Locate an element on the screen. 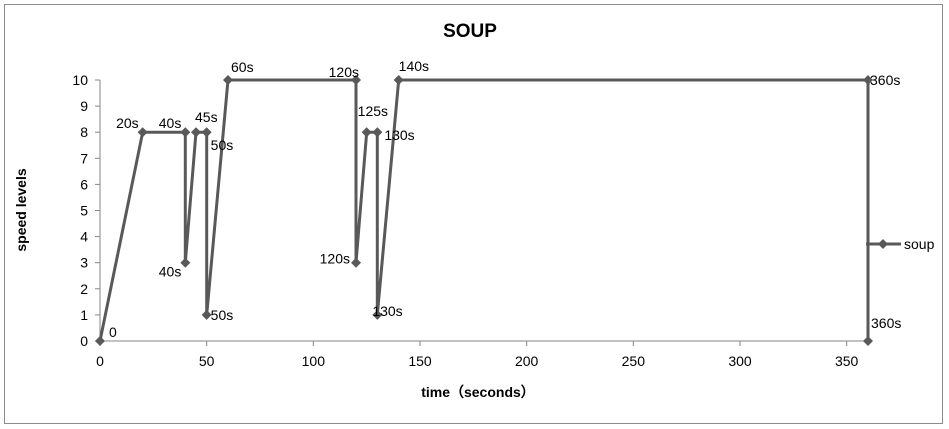 This screenshot has width=949, height=429. data-label: 60s is located at coordinates (242, 67).